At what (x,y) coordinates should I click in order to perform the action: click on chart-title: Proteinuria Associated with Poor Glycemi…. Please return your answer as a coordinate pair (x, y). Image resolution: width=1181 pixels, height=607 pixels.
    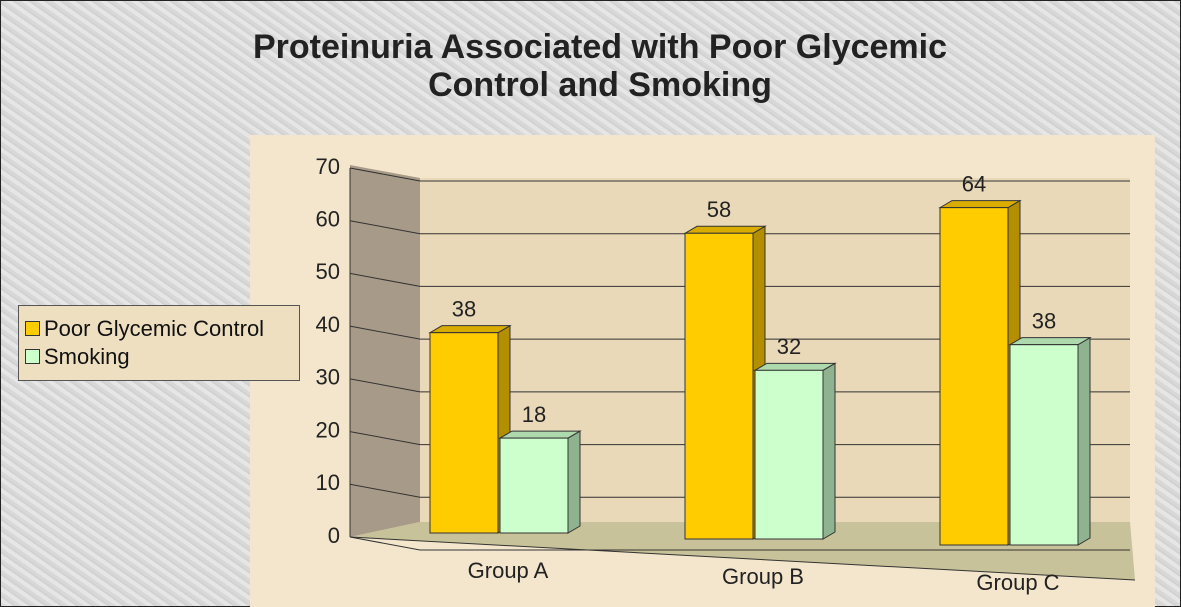
    Looking at the image, I should click on (600, 66).